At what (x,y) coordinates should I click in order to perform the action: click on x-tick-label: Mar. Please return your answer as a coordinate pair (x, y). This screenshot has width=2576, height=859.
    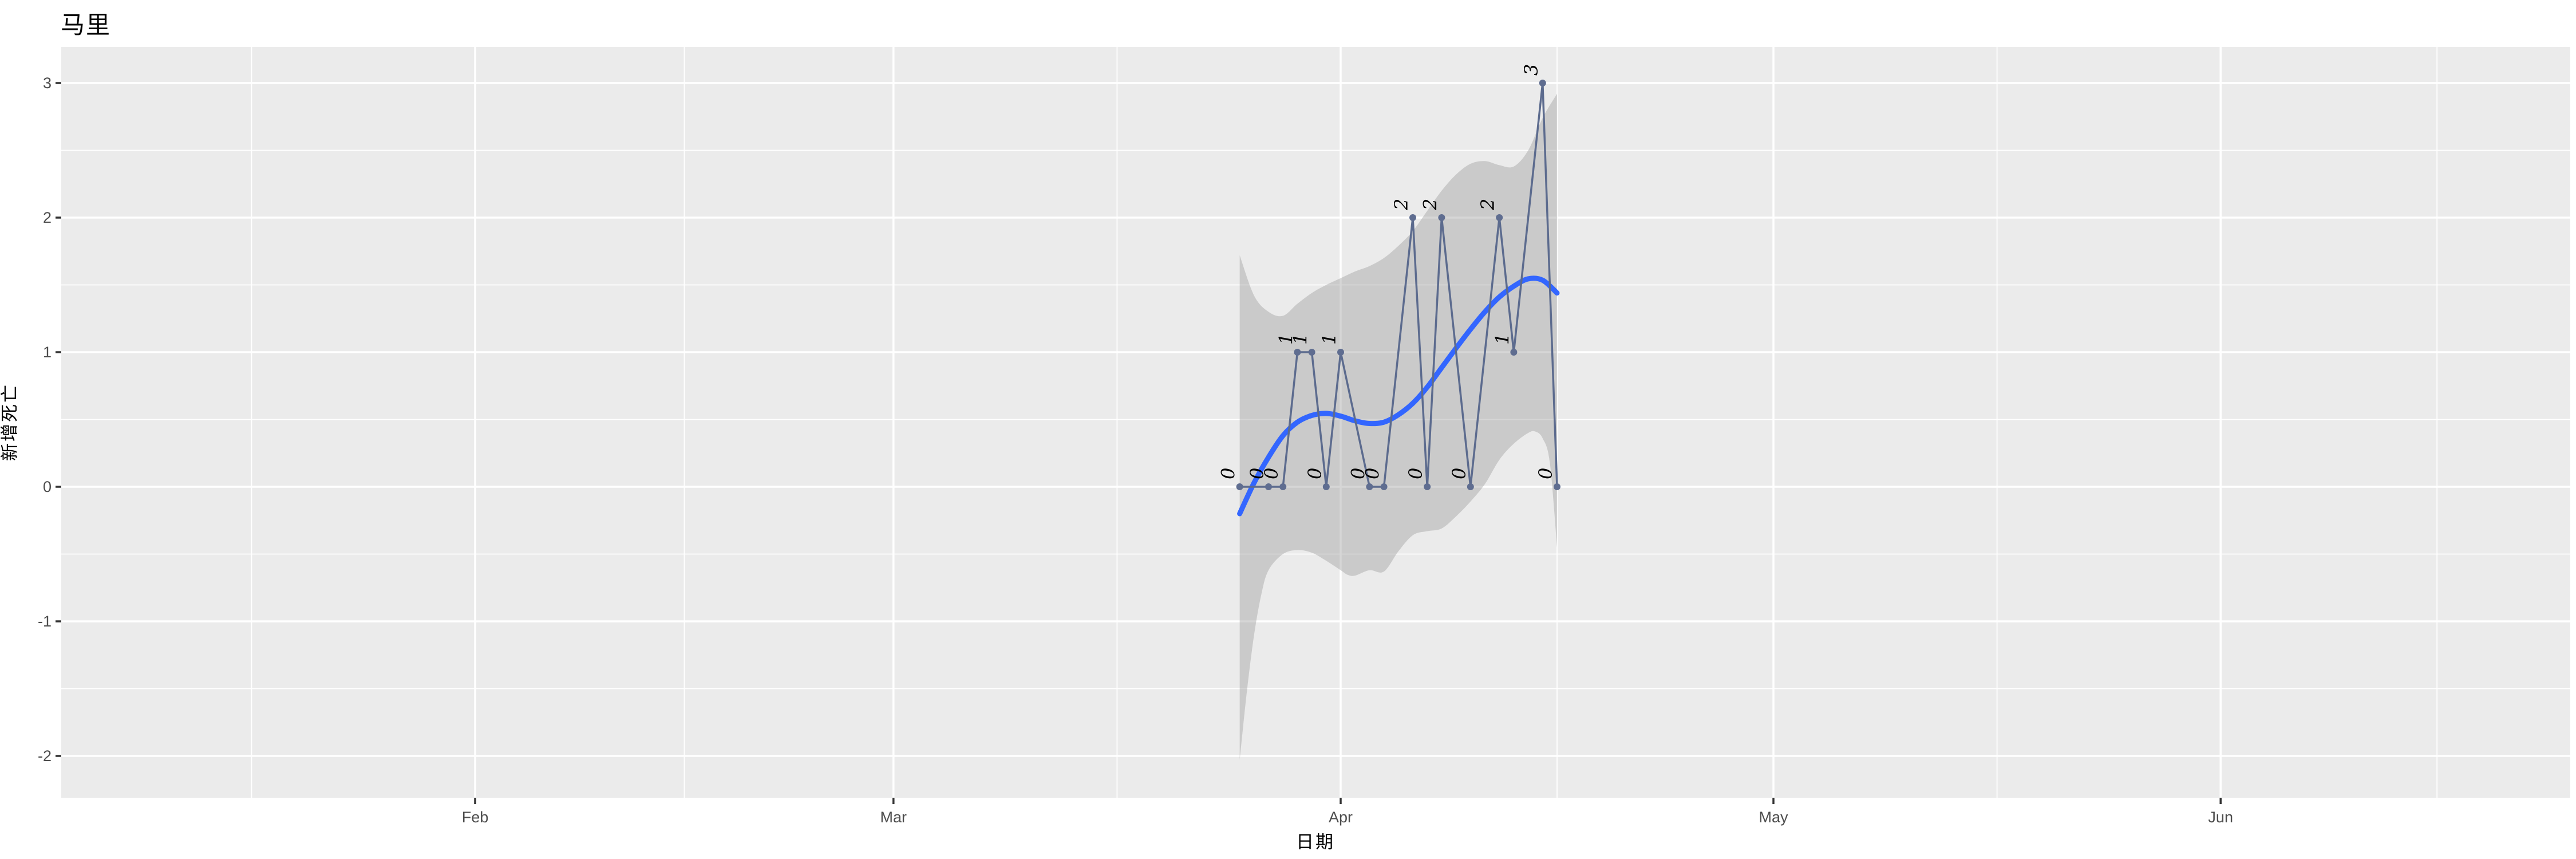
    Looking at the image, I should click on (893, 817).